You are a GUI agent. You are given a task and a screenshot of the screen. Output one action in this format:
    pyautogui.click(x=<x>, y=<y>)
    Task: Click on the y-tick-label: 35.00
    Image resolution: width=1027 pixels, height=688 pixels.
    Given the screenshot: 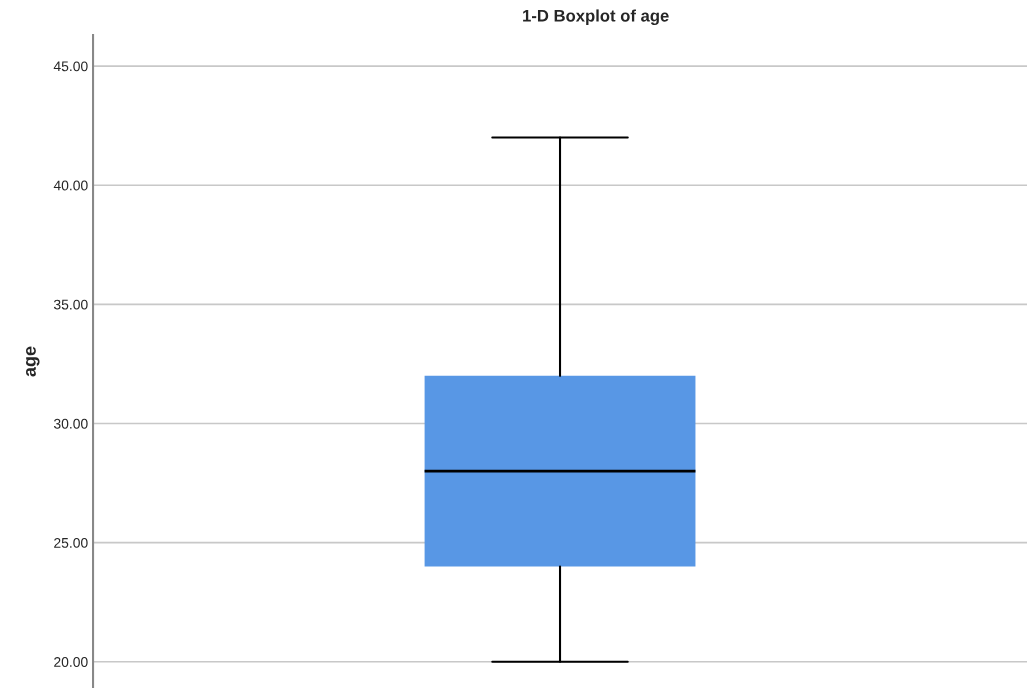 What is the action you would take?
    pyautogui.click(x=70, y=304)
    